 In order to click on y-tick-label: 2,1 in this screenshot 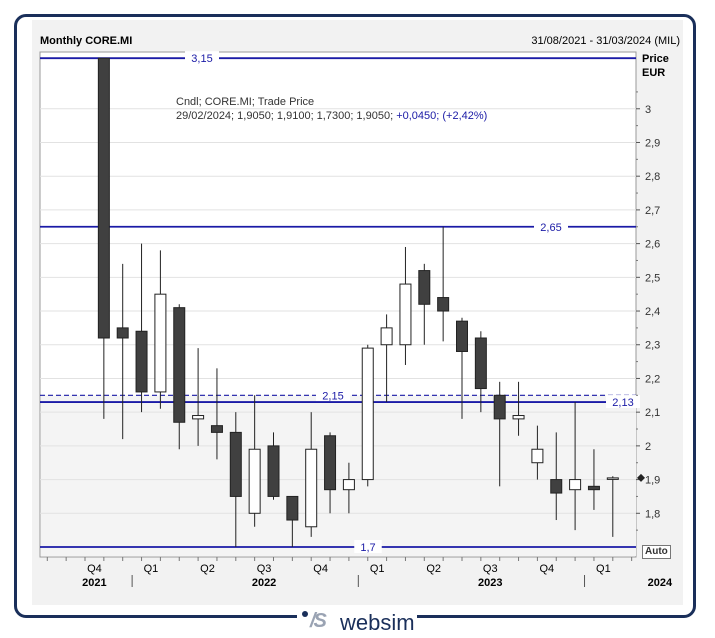, I will do `click(652, 413)`.